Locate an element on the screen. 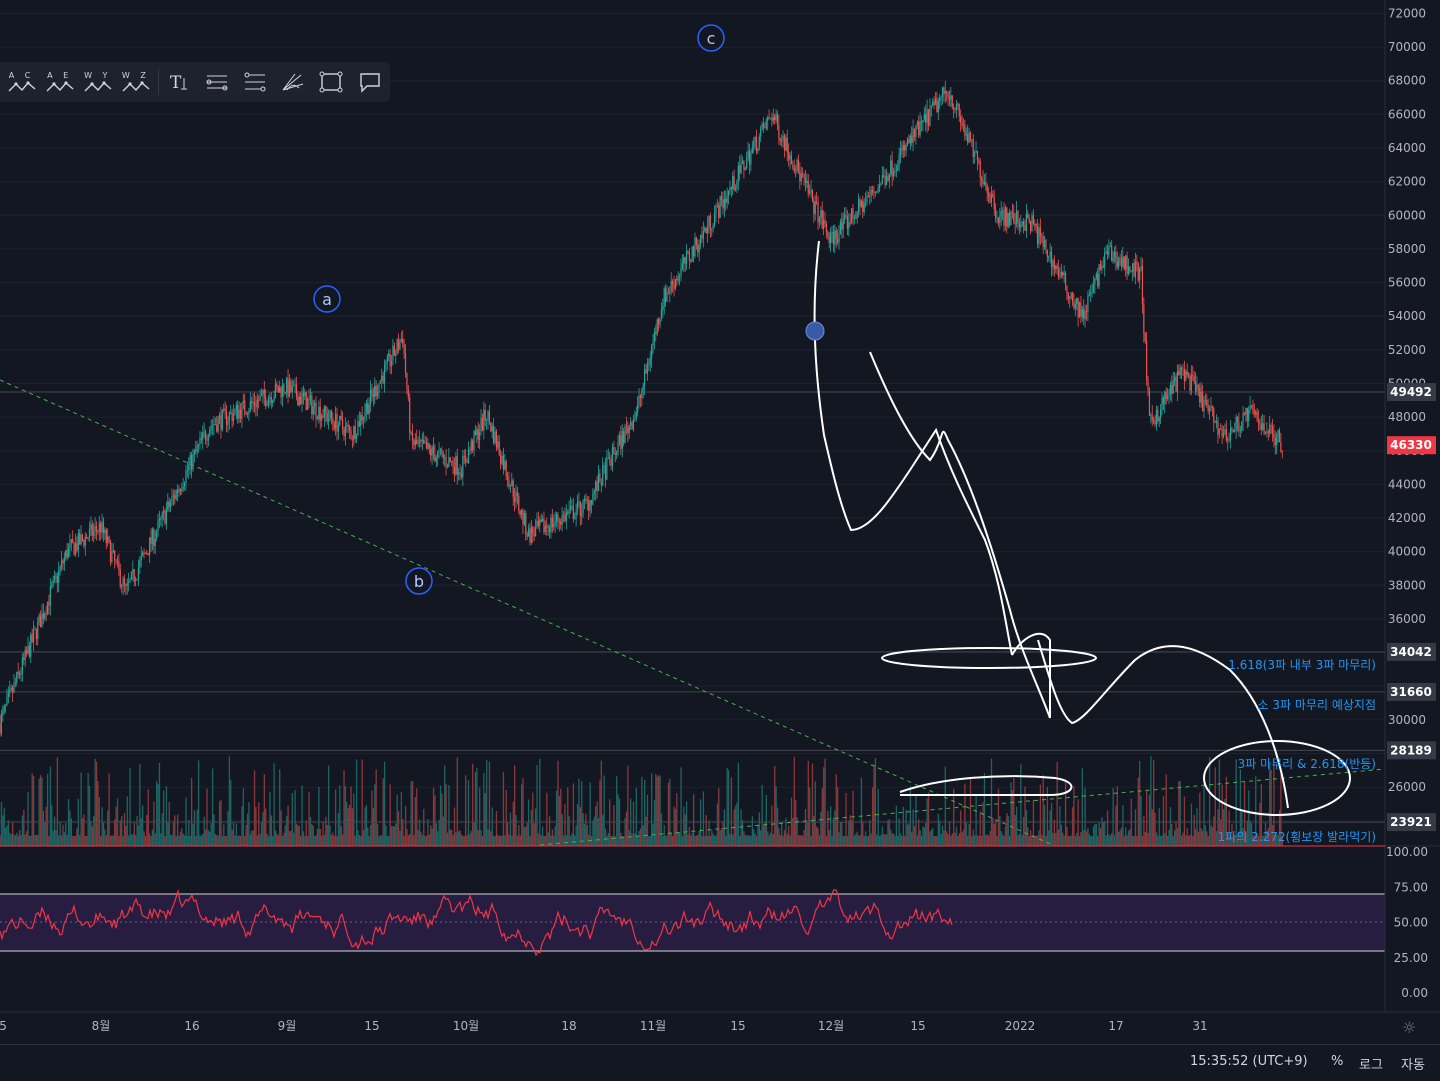 This screenshot has height=1081, width=1440. marker-dot is located at coordinates (815, 331).